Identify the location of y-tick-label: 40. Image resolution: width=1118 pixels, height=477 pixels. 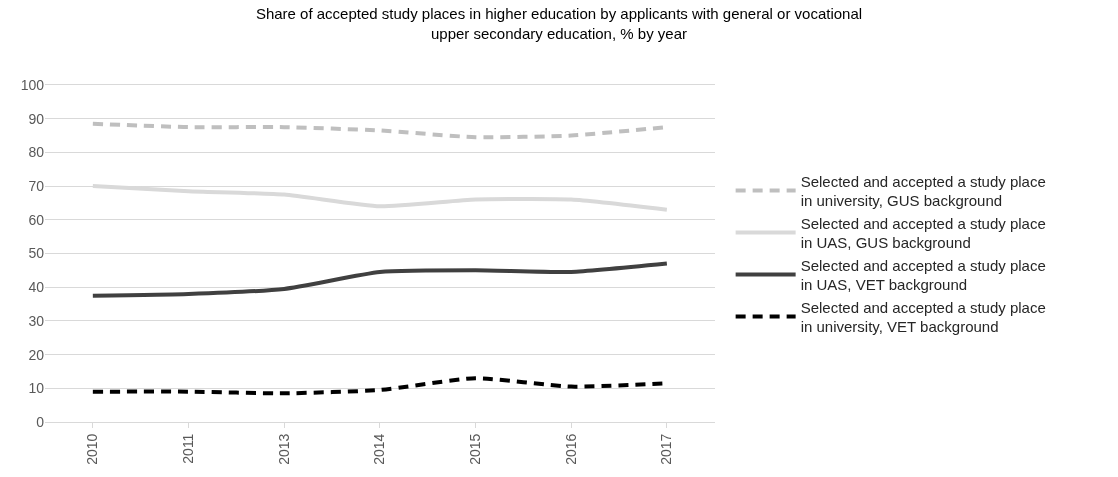
(36, 287).